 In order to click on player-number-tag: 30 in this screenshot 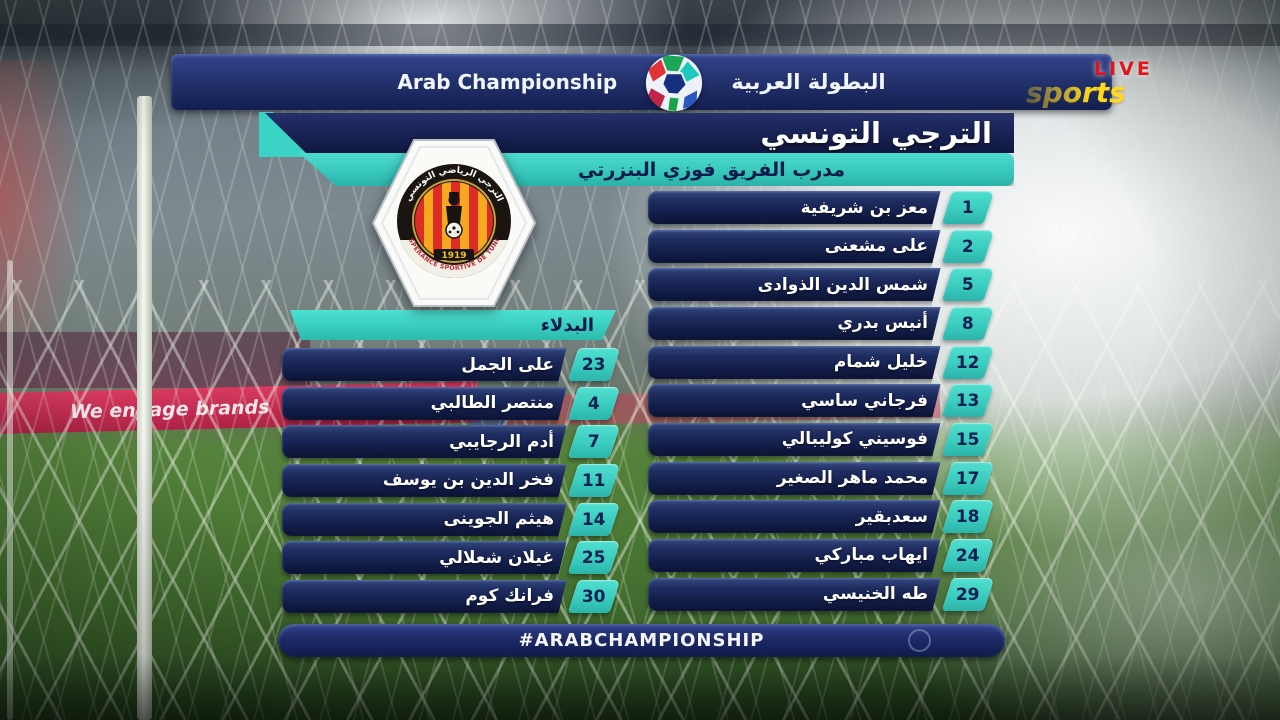, I will do `click(594, 596)`.